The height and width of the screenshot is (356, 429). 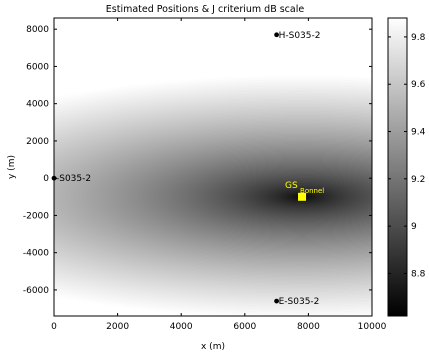 What do you see at coordinates (414, 227) in the screenshot?
I see `colorbar-tick-label: 9` at bounding box center [414, 227].